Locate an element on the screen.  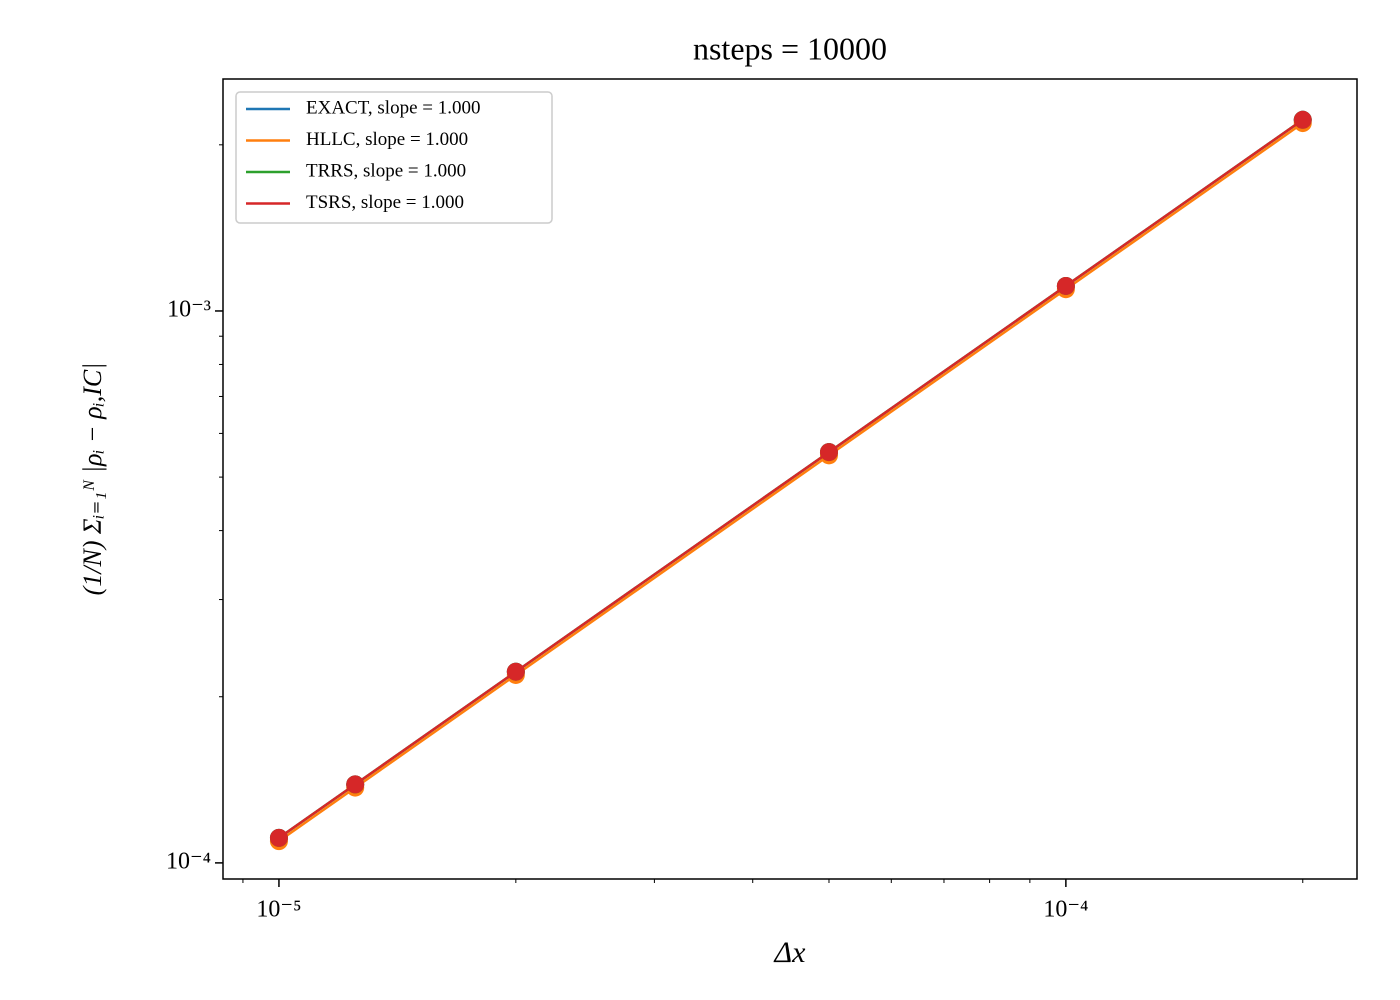
x-tick-label: 10⁻⁴ is located at coordinates (1065, 910).